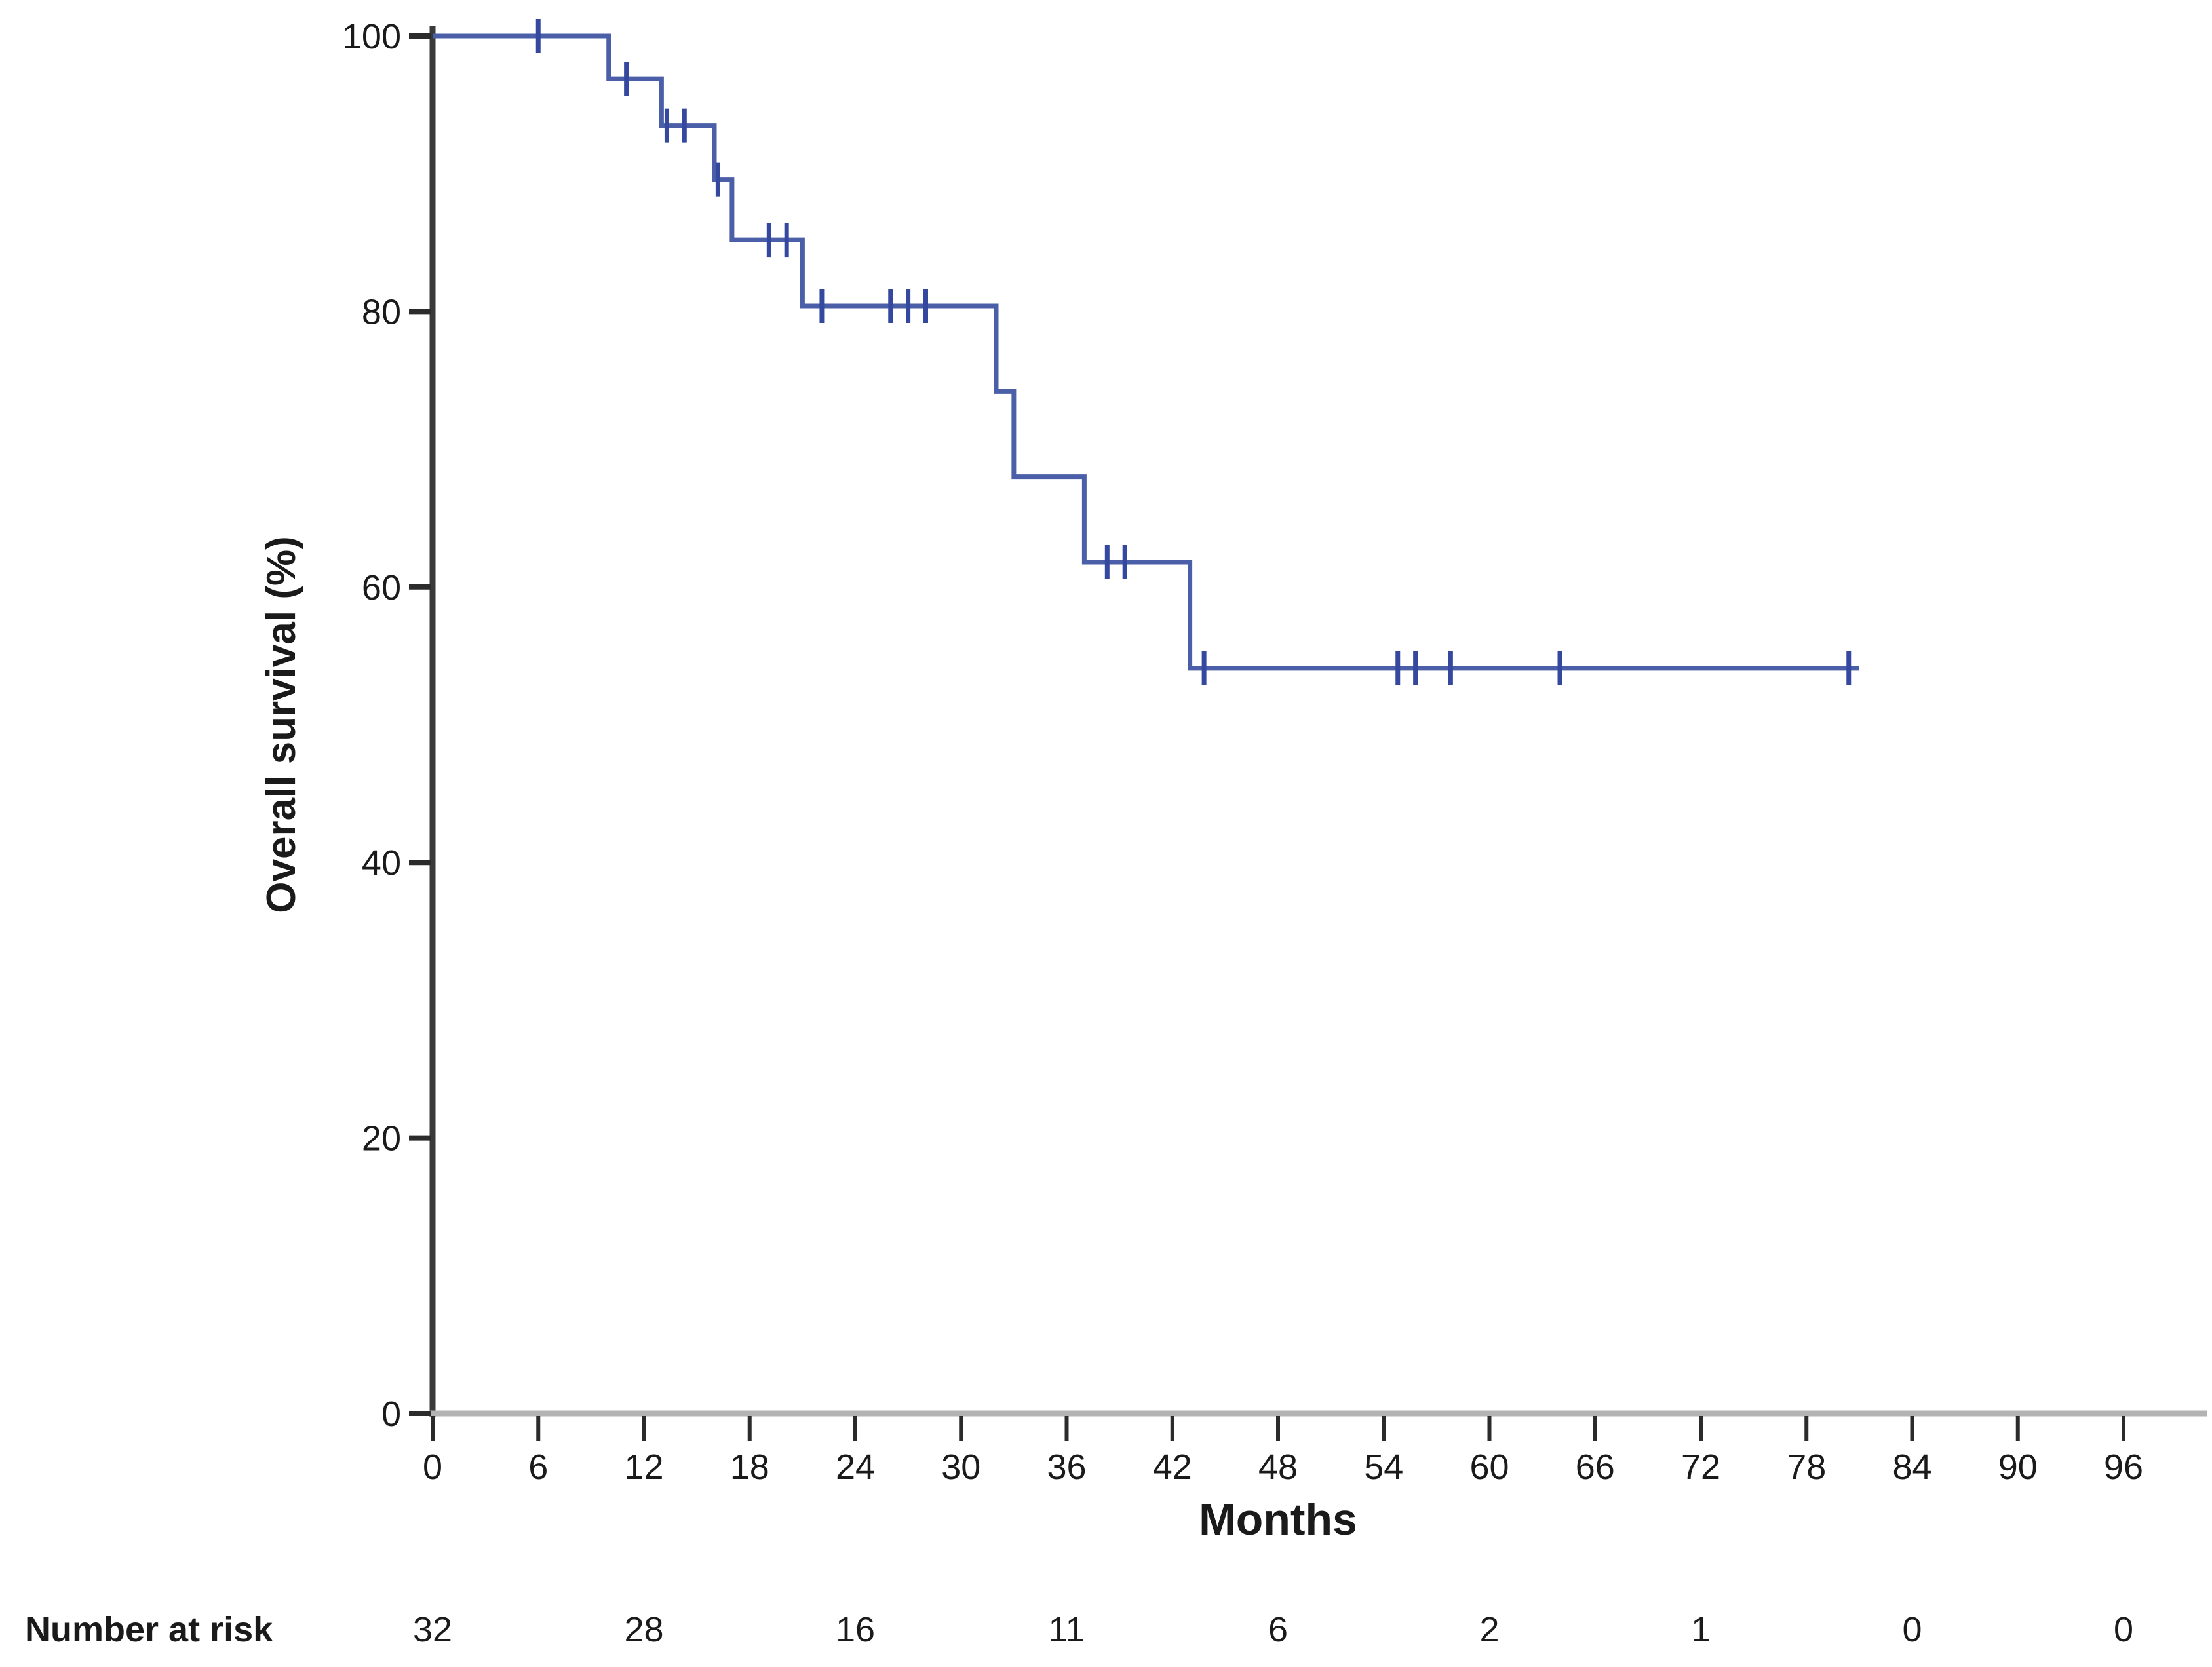 The height and width of the screenshot is (1667, 2212). Describe the element at coordinates (2018, 1467) in the screenshot. I see `x-tick-label: 90` at that location.